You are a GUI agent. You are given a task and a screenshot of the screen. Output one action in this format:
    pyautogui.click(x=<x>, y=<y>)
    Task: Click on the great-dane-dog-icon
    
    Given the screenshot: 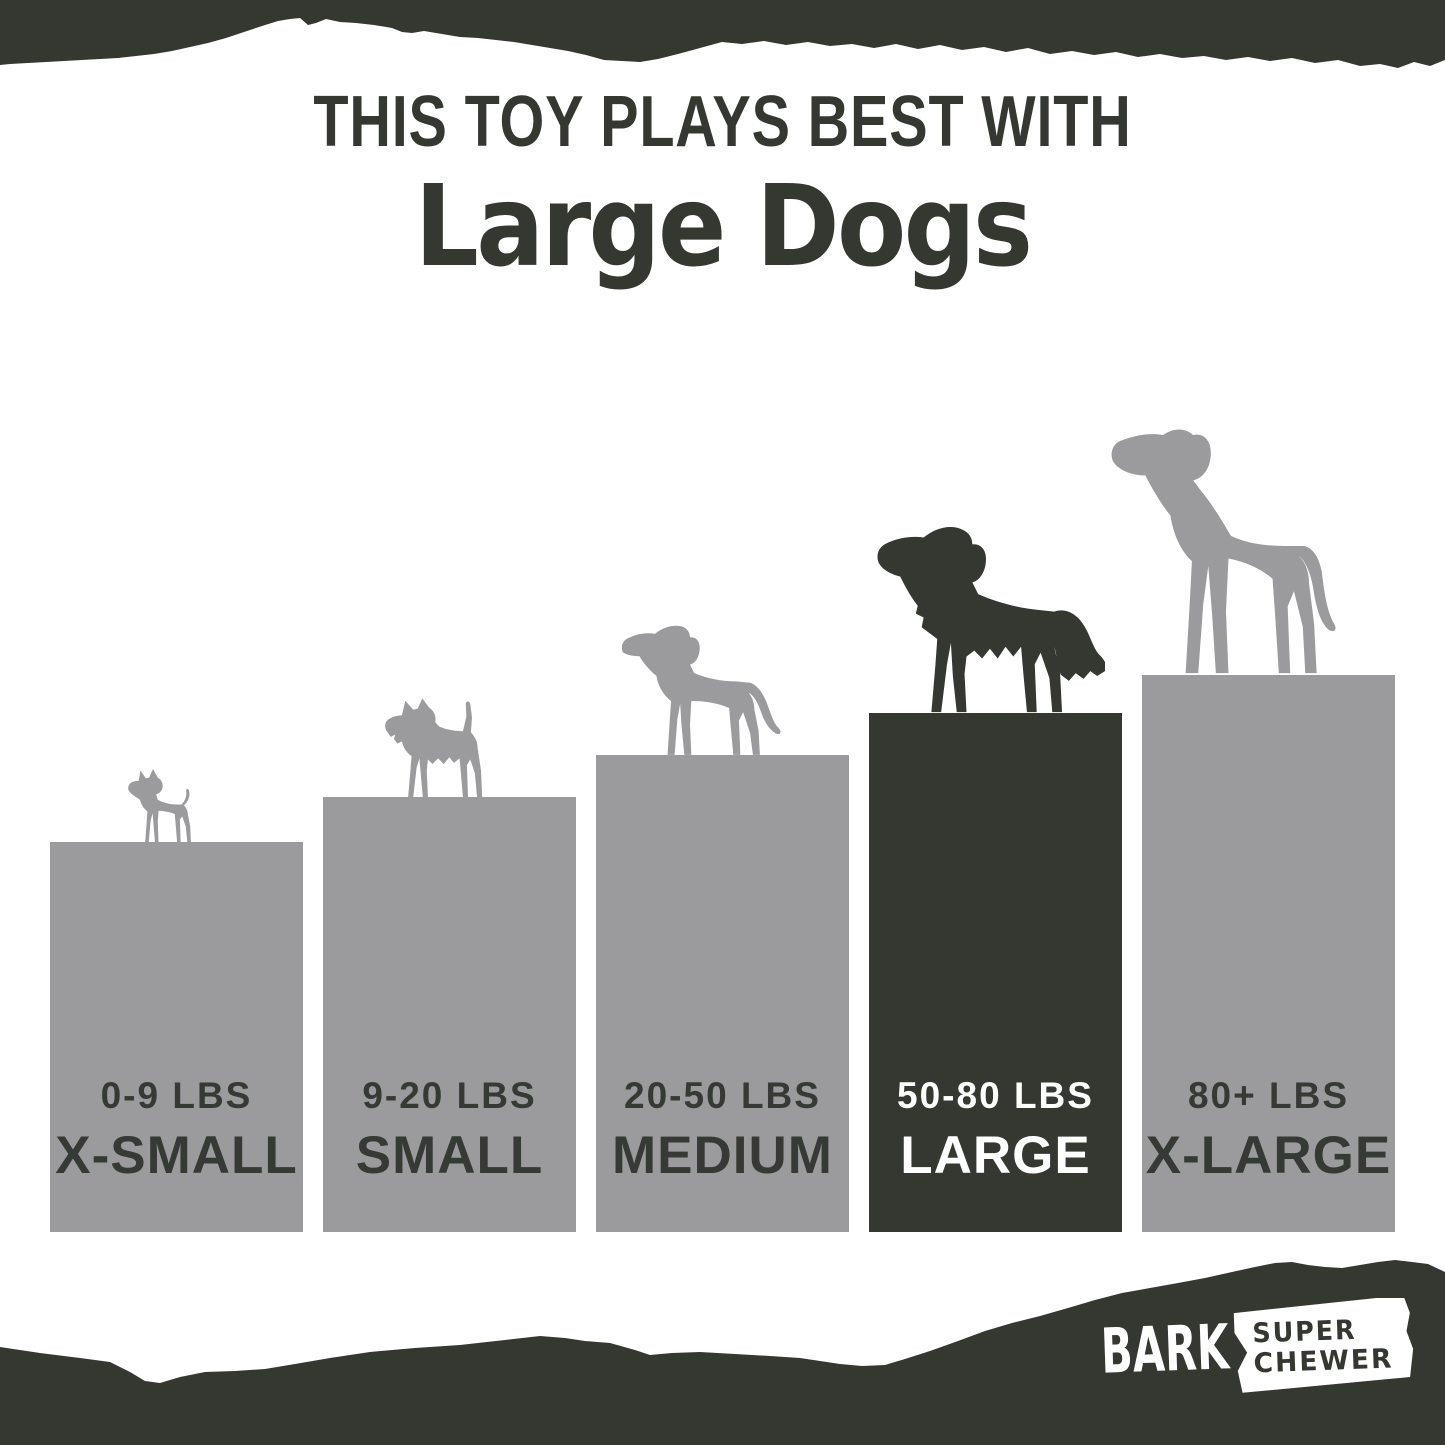 What is the action you would take?
    pyautogui.click(x=1223, y=551)
    